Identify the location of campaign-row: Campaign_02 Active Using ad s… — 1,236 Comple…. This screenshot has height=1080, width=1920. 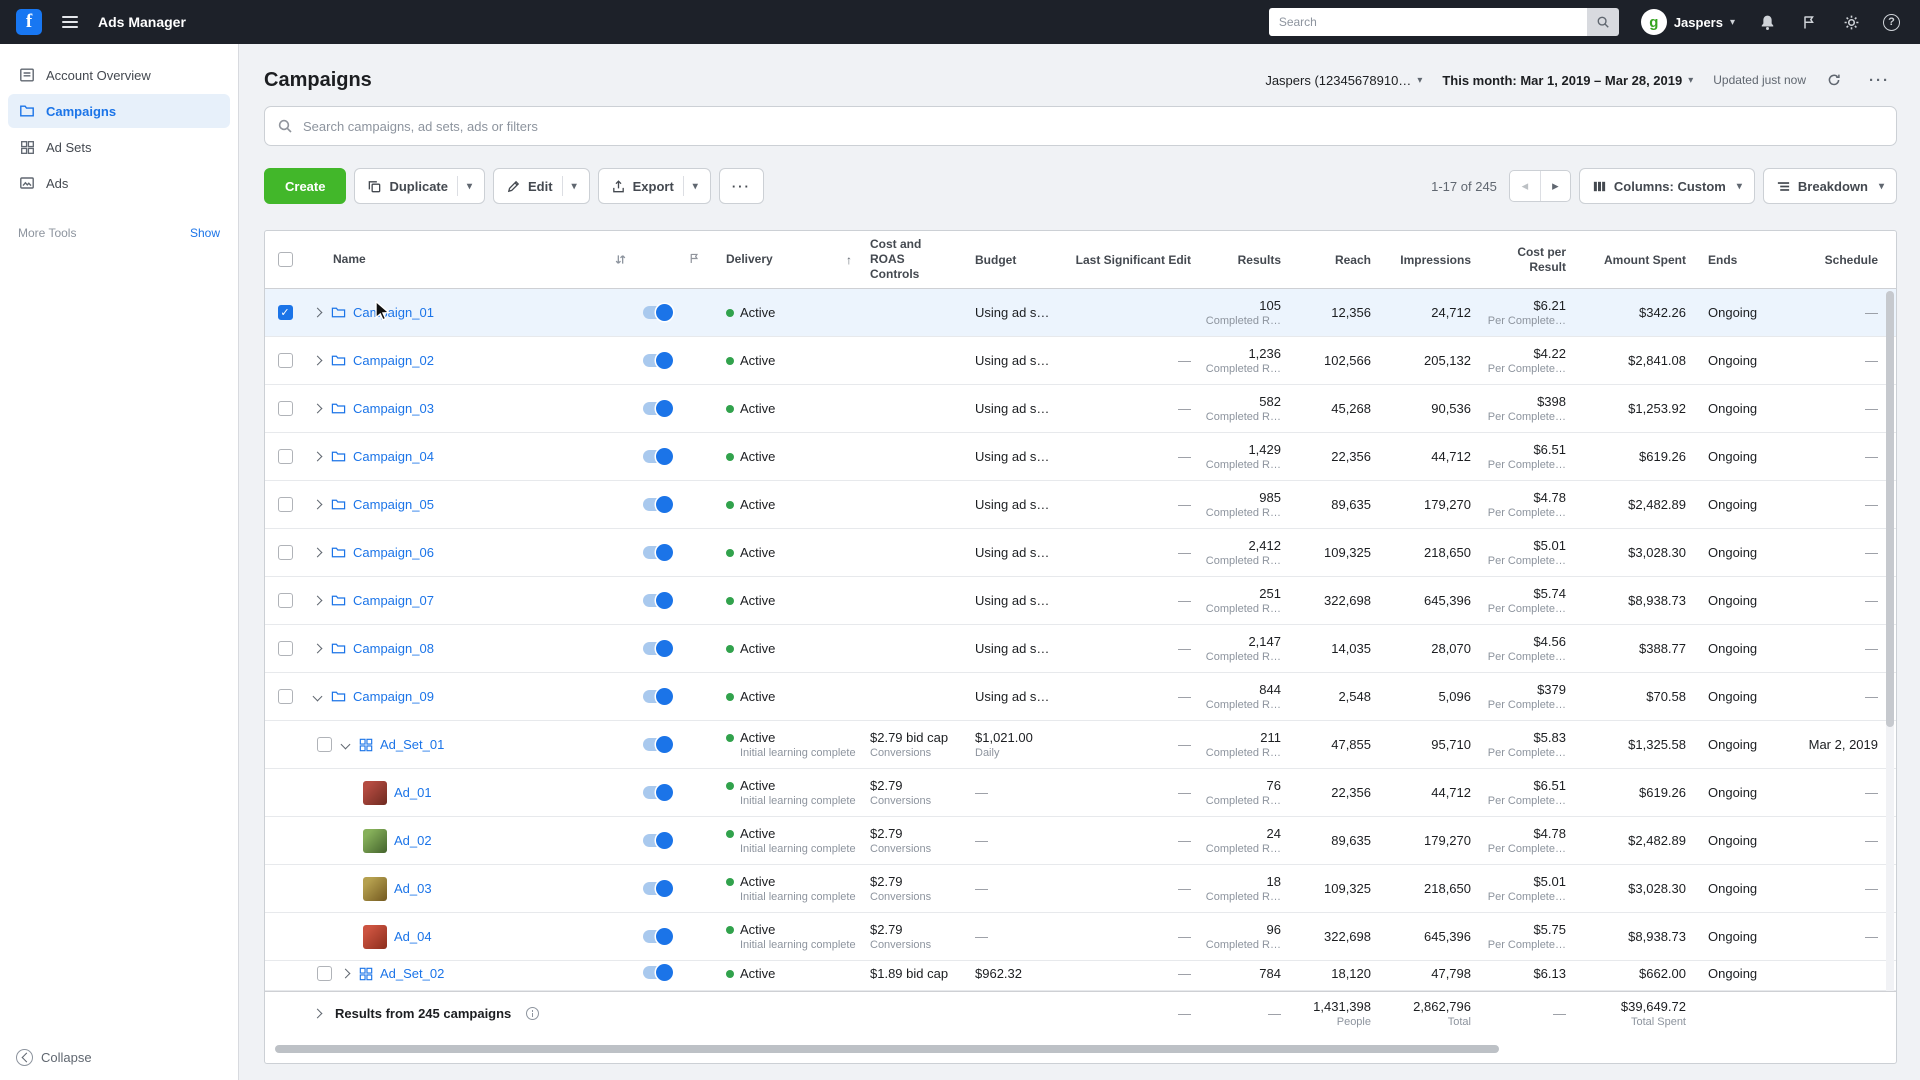
(1080, 361).